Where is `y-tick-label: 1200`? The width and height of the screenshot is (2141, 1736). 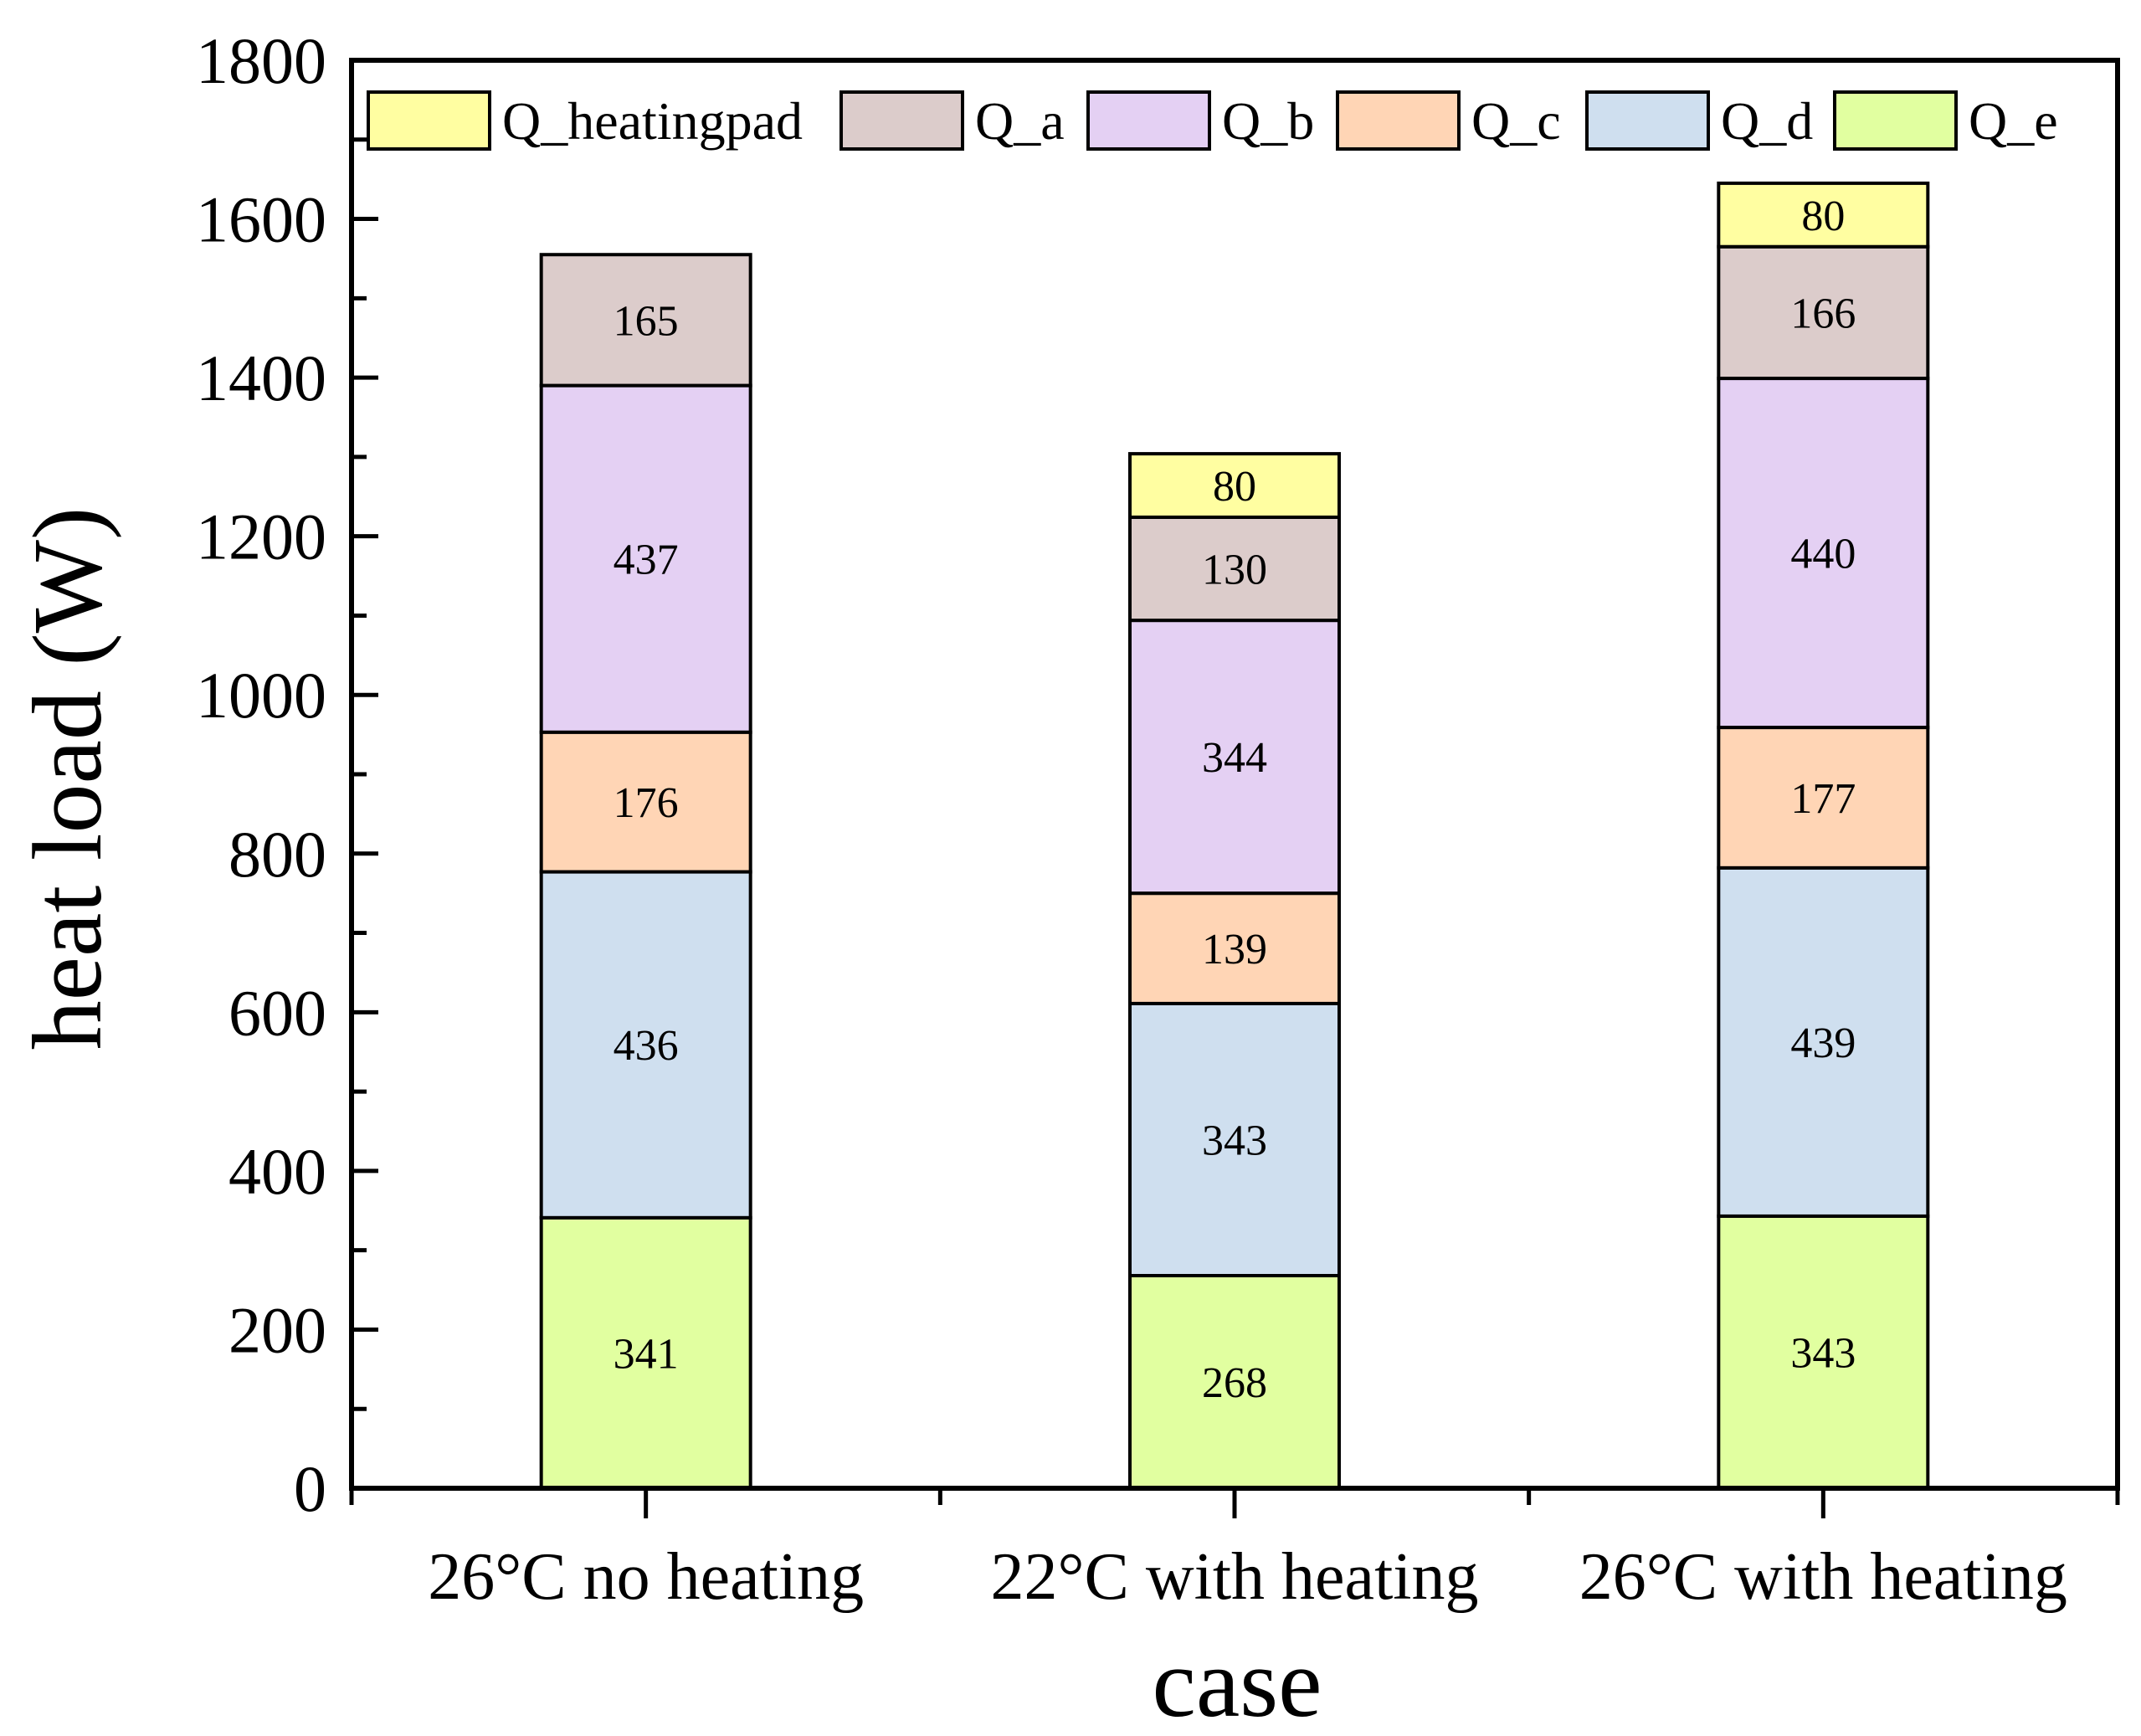 y-tick-label: 1200 is located at coordinates (261, 537).